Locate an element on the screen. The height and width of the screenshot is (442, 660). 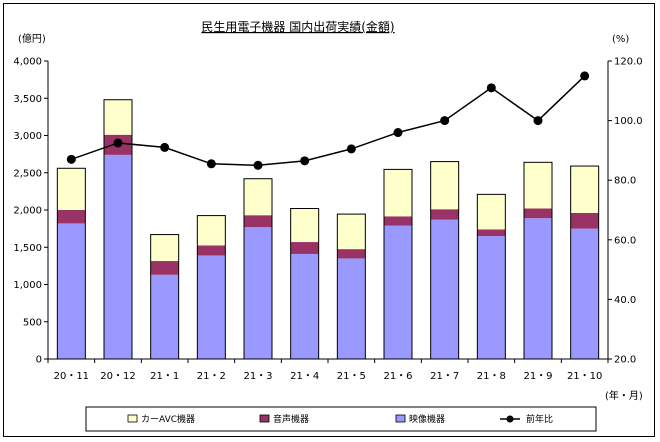
legend-marker is located at coordinates (510, 419).